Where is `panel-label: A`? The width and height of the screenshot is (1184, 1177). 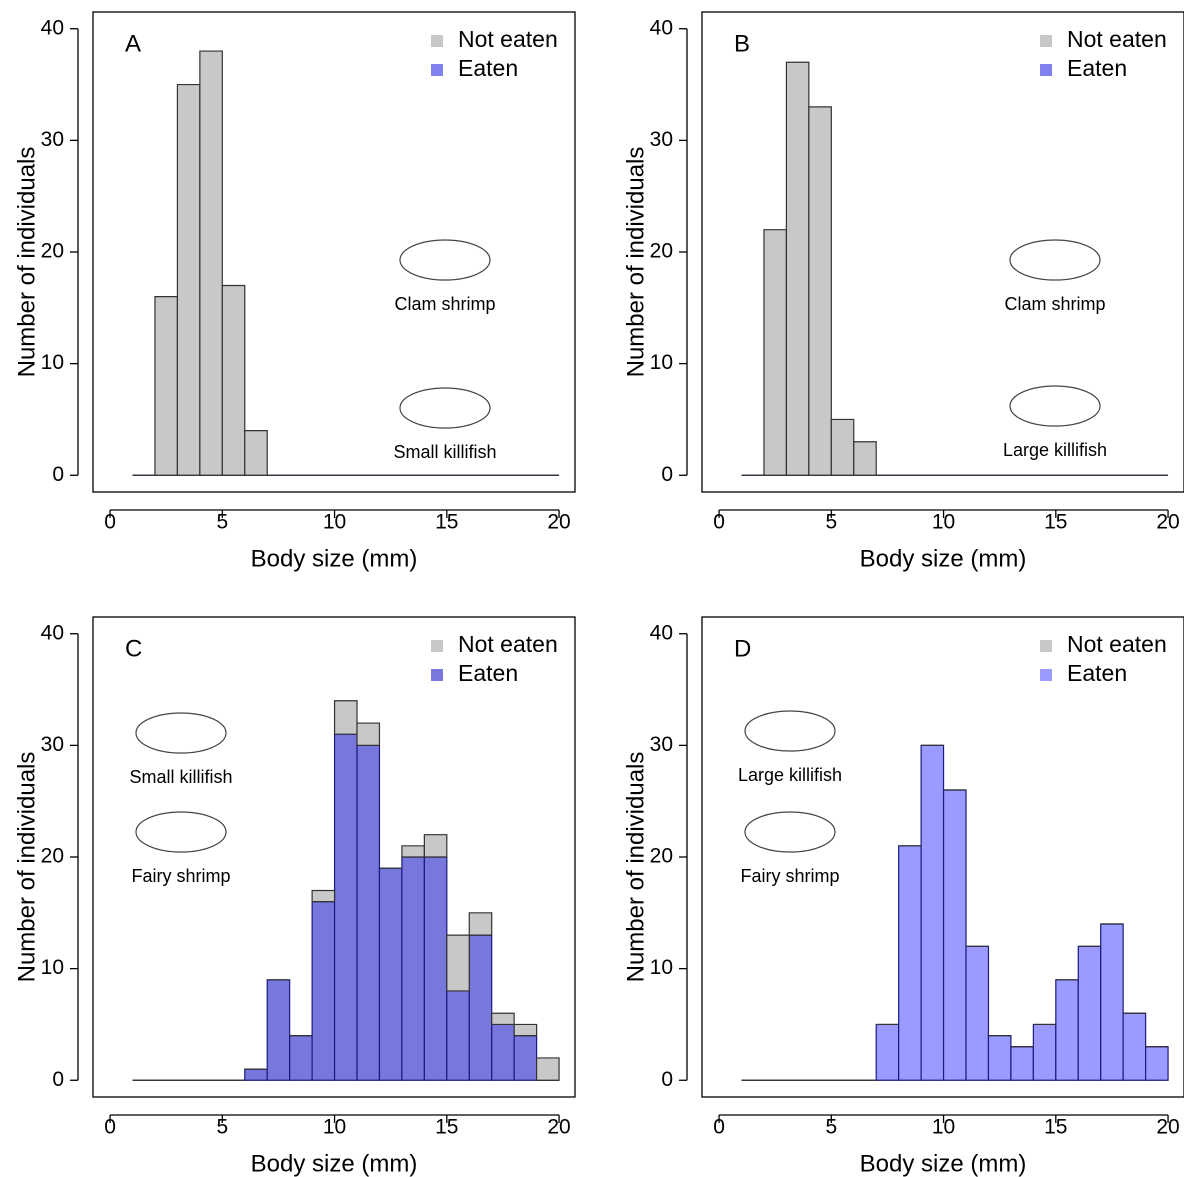
panel-label: A is located at coordinates (133, 43).